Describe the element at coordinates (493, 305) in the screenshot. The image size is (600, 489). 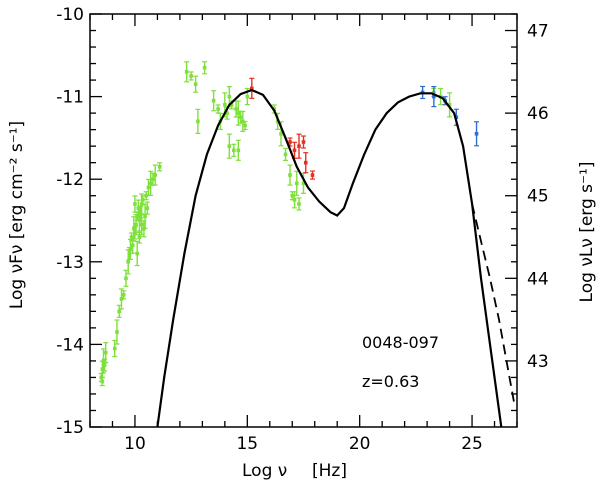
I see `model-curve-dashed` at that location.